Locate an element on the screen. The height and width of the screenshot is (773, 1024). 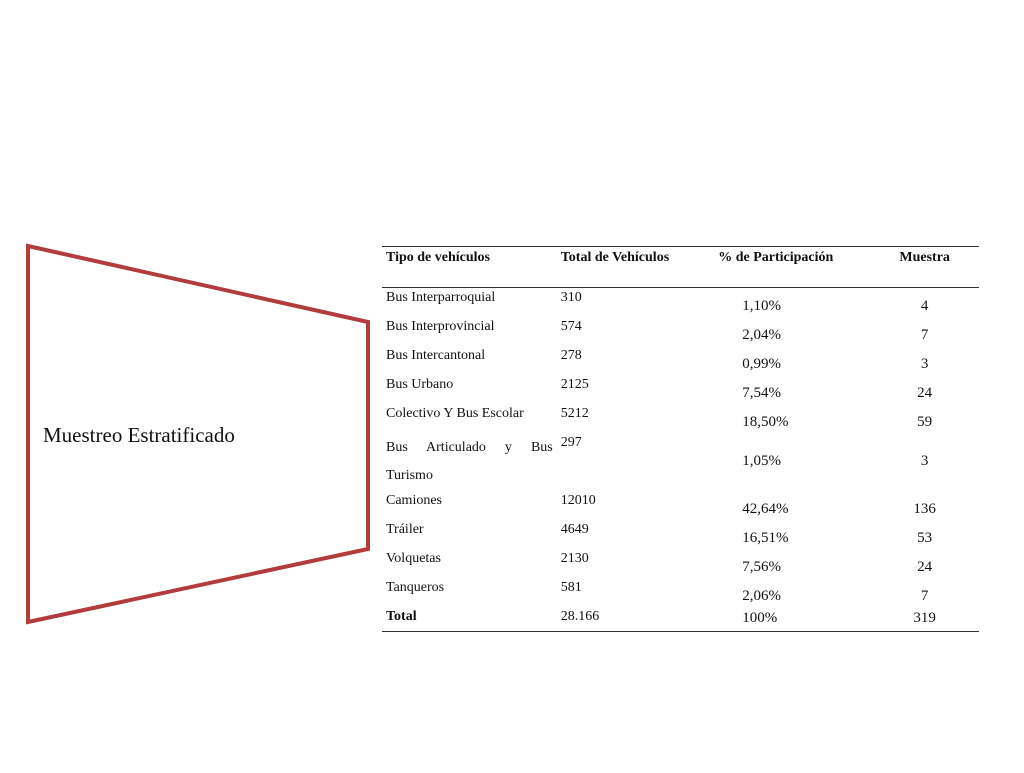
cell-tipo: Colectivo Y Bus Escolar is located at coordinates (455, 413).